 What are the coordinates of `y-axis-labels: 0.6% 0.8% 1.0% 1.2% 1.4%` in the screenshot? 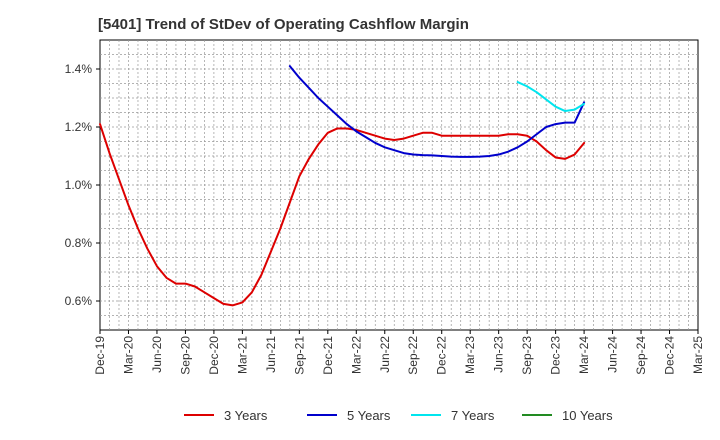 It's located at (82, 185).